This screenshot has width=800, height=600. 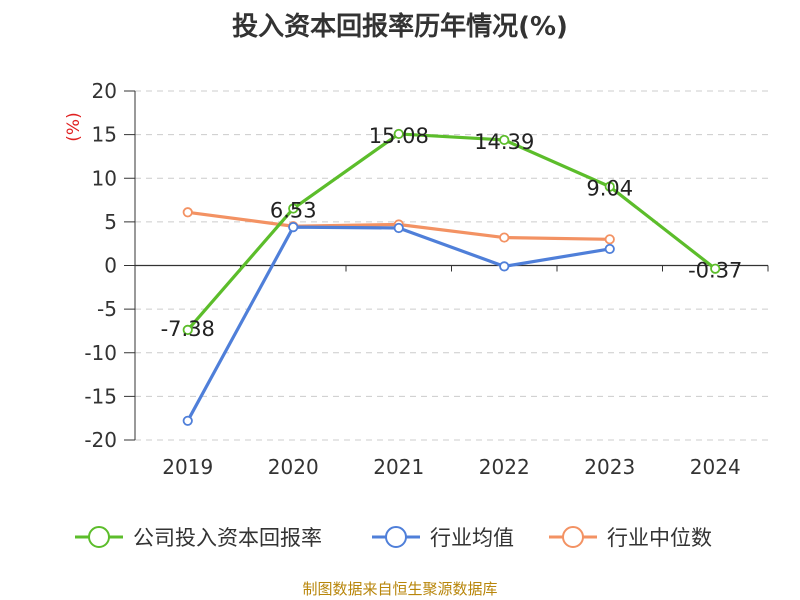 What do you see at coordinates (100, 353) in the screenshot?
I see `y-tick-label: -10` at bounding box center [100, 353].